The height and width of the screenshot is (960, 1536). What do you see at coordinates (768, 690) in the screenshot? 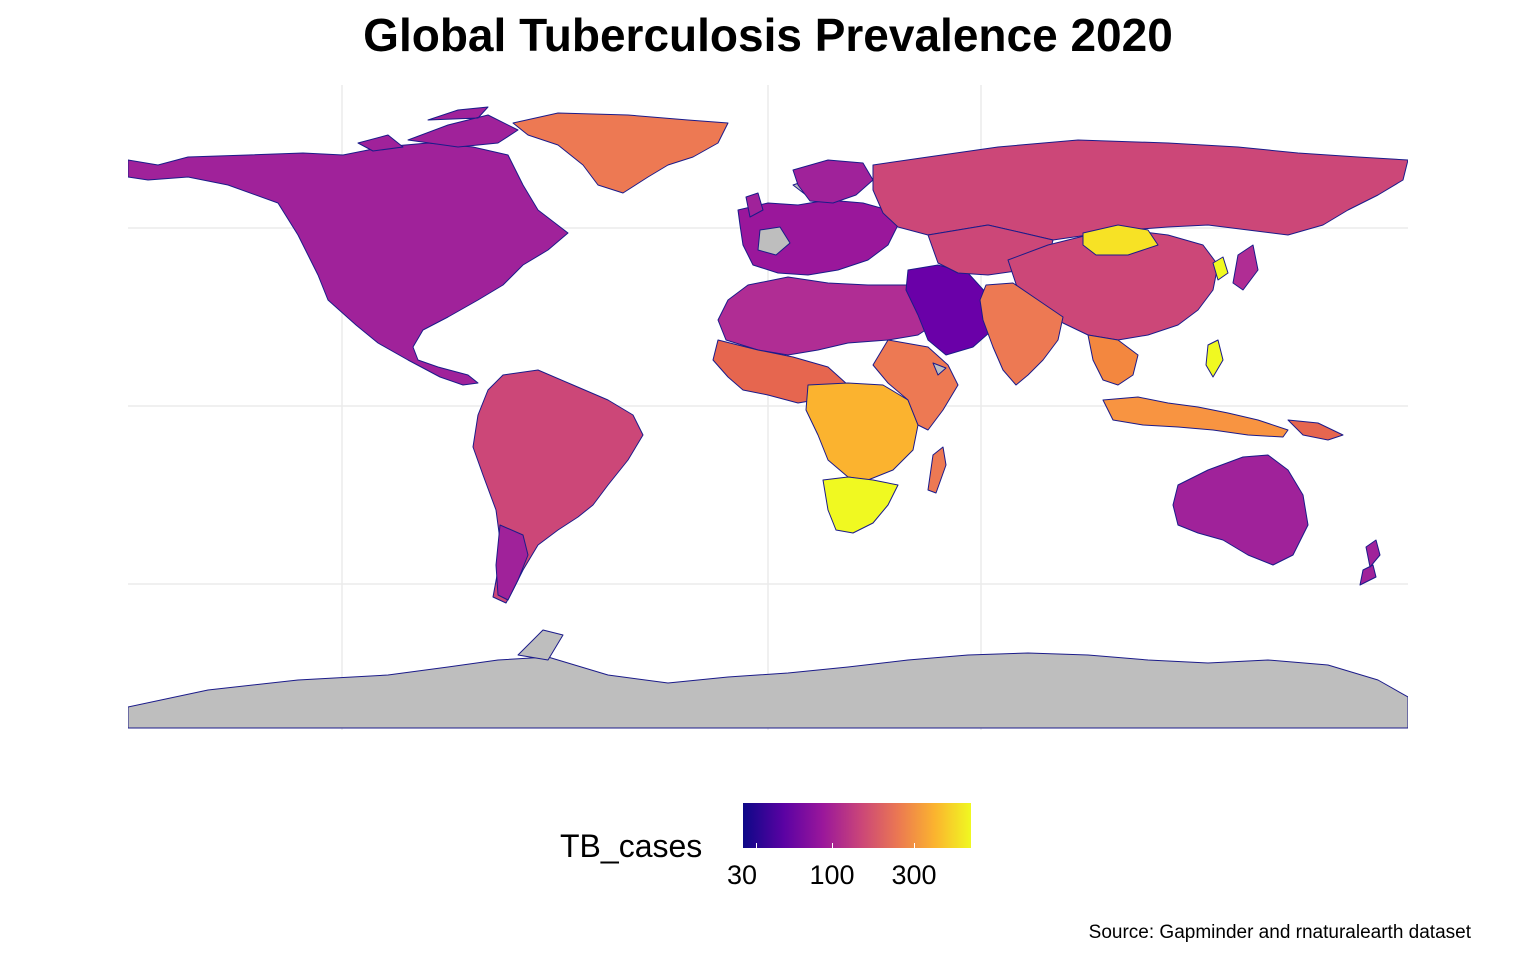
I see `antarctica-region` at bounding box center [768, 690].